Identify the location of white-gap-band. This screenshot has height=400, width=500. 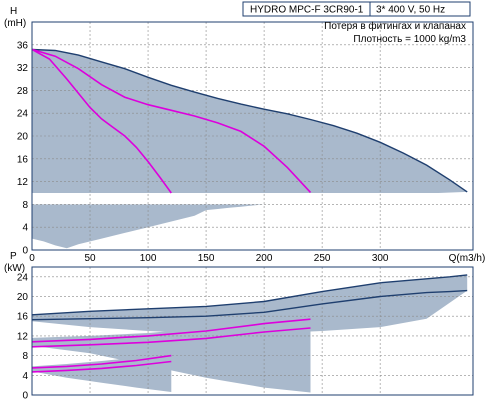
(252, 199).